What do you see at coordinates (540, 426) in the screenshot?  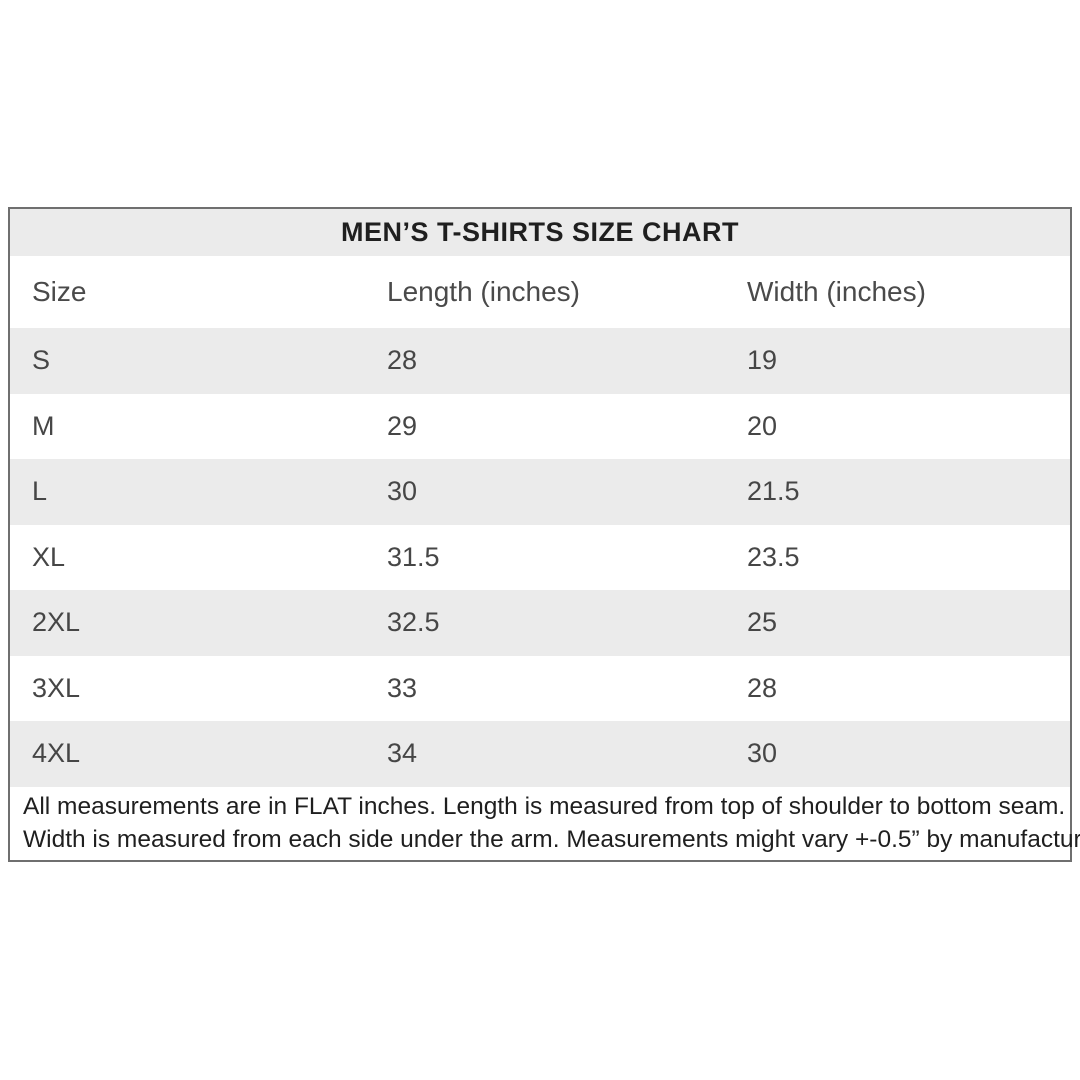 I see `table-row-m: M 29 20` at bounding box center [540, 426].